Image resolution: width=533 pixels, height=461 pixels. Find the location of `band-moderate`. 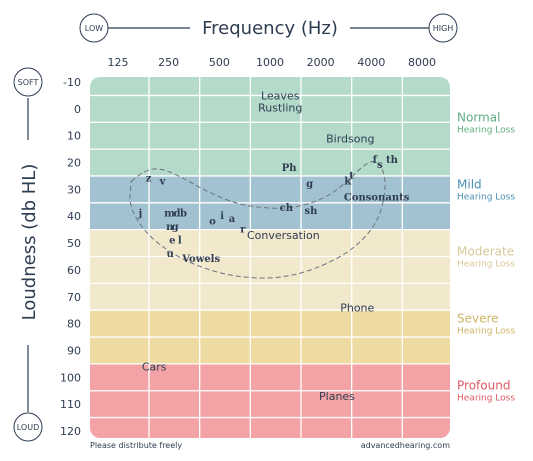

band-moderate is located at coordinates (270, 270).